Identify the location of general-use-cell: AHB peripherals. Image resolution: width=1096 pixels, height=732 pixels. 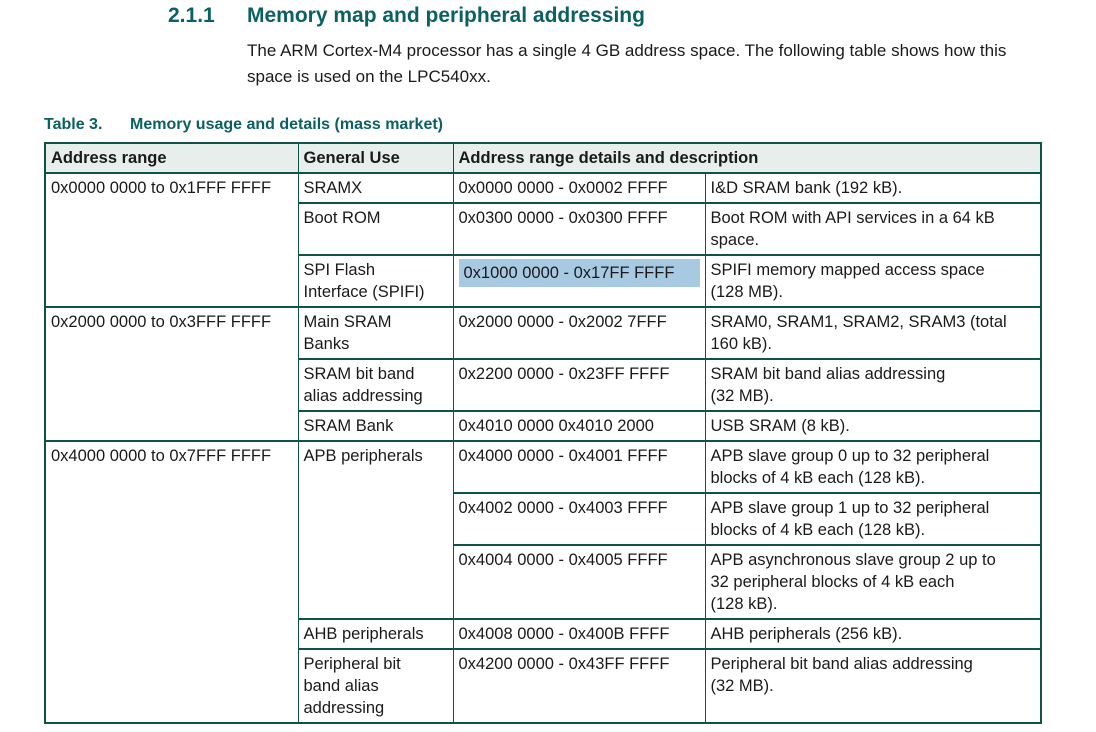
(375, 634).